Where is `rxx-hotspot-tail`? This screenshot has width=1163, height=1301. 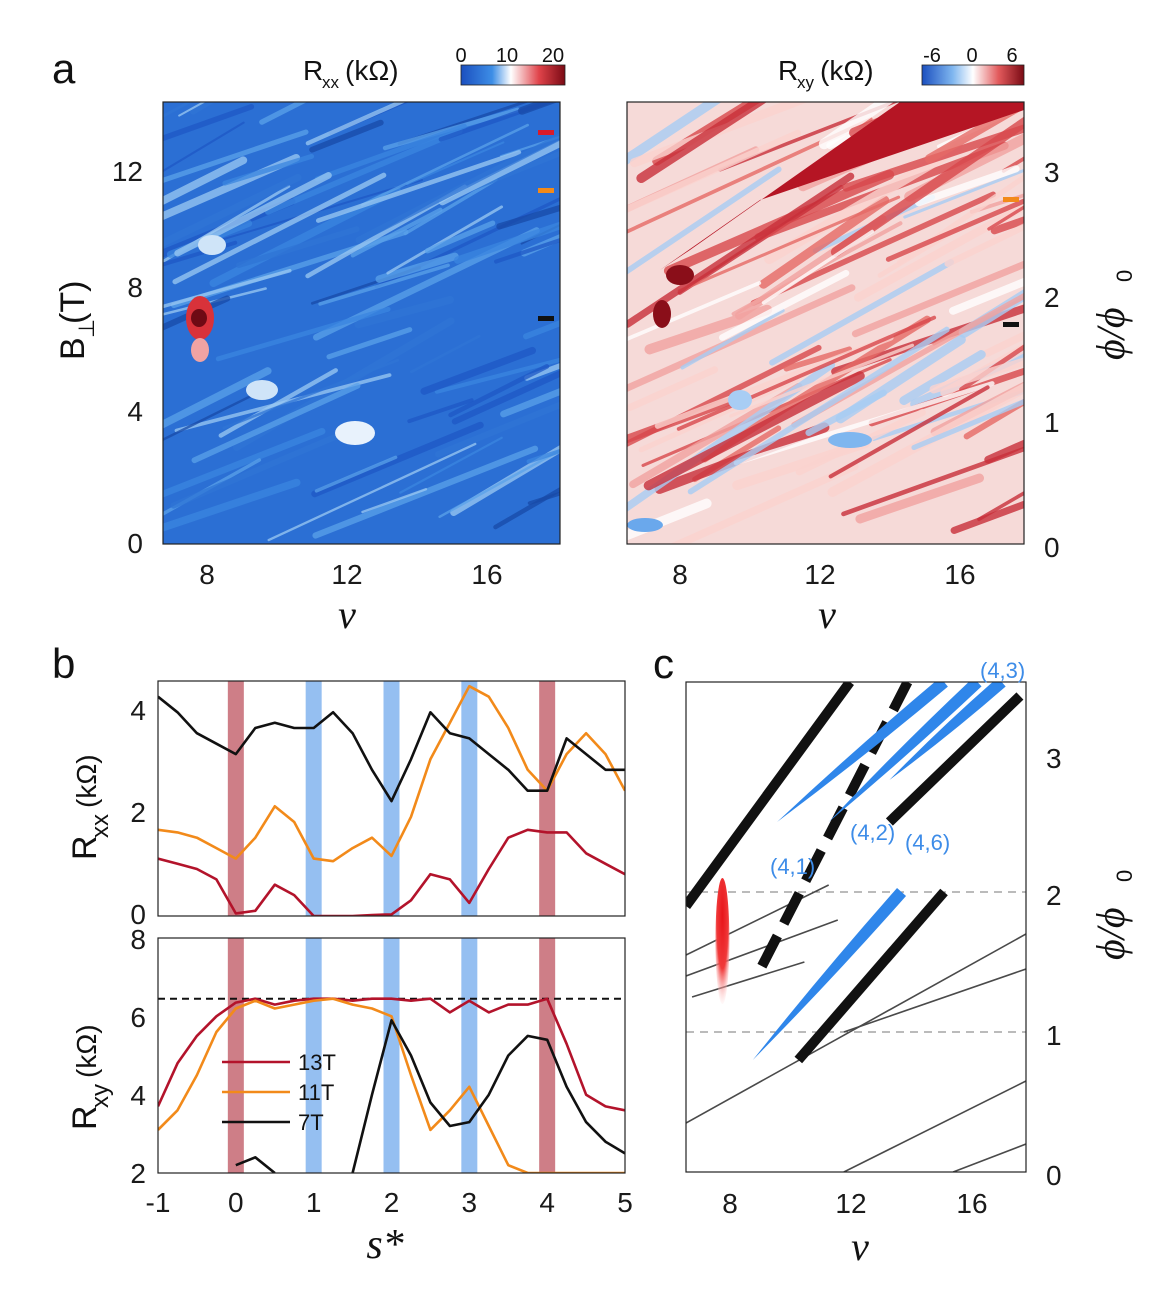
rxx-hotspot-tail is located at coordinates (200, 350).